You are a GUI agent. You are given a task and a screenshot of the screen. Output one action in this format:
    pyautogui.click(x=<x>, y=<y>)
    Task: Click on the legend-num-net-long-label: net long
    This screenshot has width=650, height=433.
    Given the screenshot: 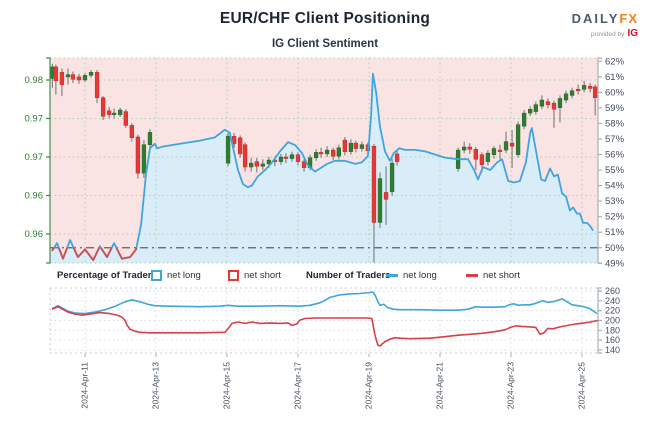 What is the action you would take?
    pyautogui.click(x=420, y=275)
    